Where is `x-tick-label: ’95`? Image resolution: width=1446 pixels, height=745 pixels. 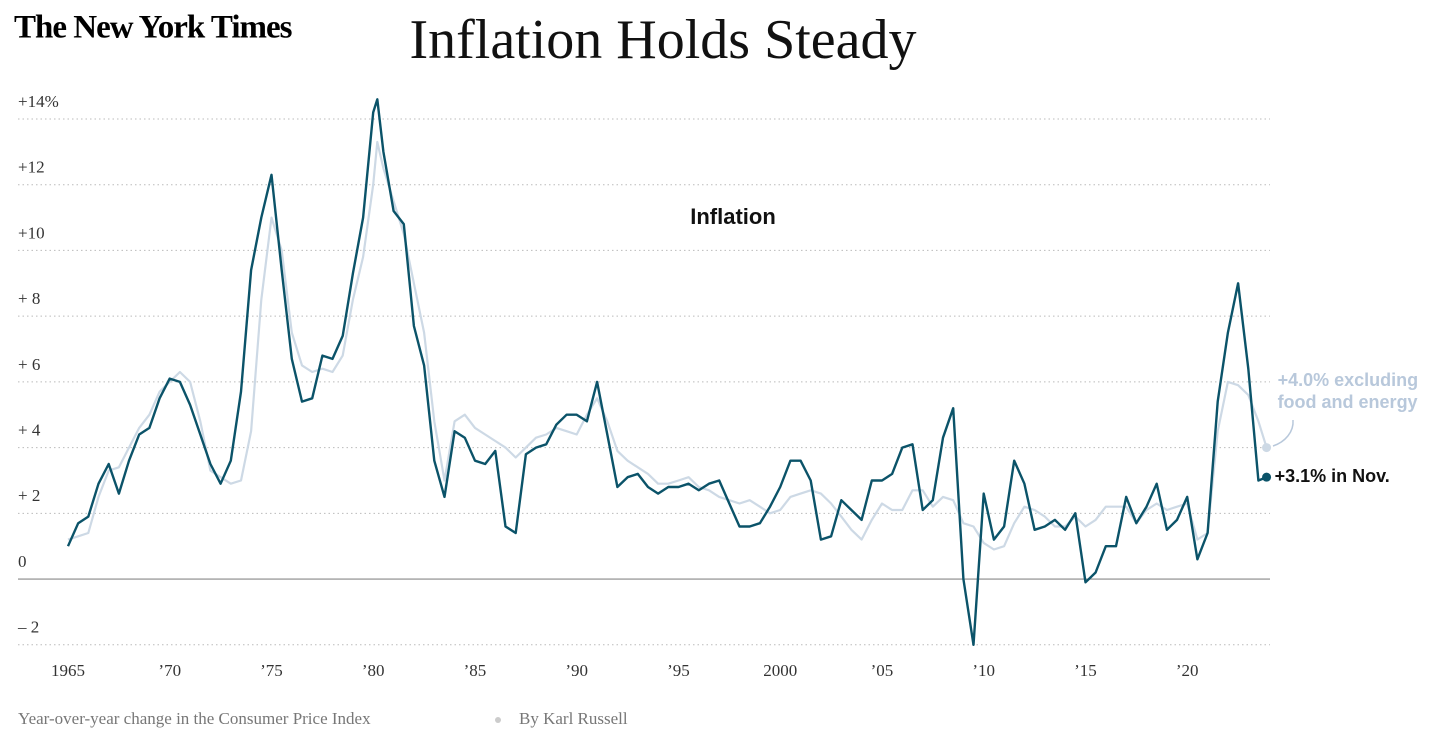 x-tick-label: ’95 is located at coordinates (678, 670).